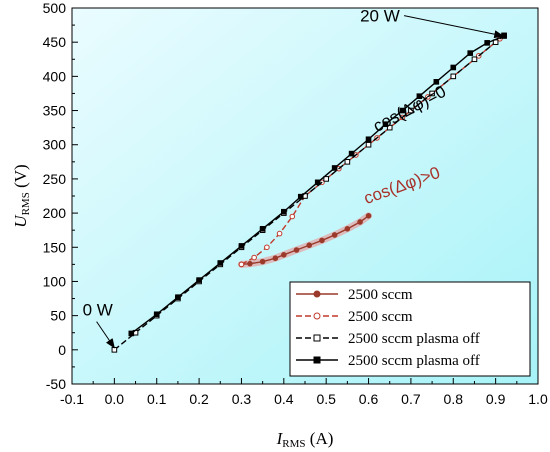 The image size is (550, 452). Describe the element at coordinates (98, 310) in the screenshot. I see `annotation-label: 0 W` at that location.